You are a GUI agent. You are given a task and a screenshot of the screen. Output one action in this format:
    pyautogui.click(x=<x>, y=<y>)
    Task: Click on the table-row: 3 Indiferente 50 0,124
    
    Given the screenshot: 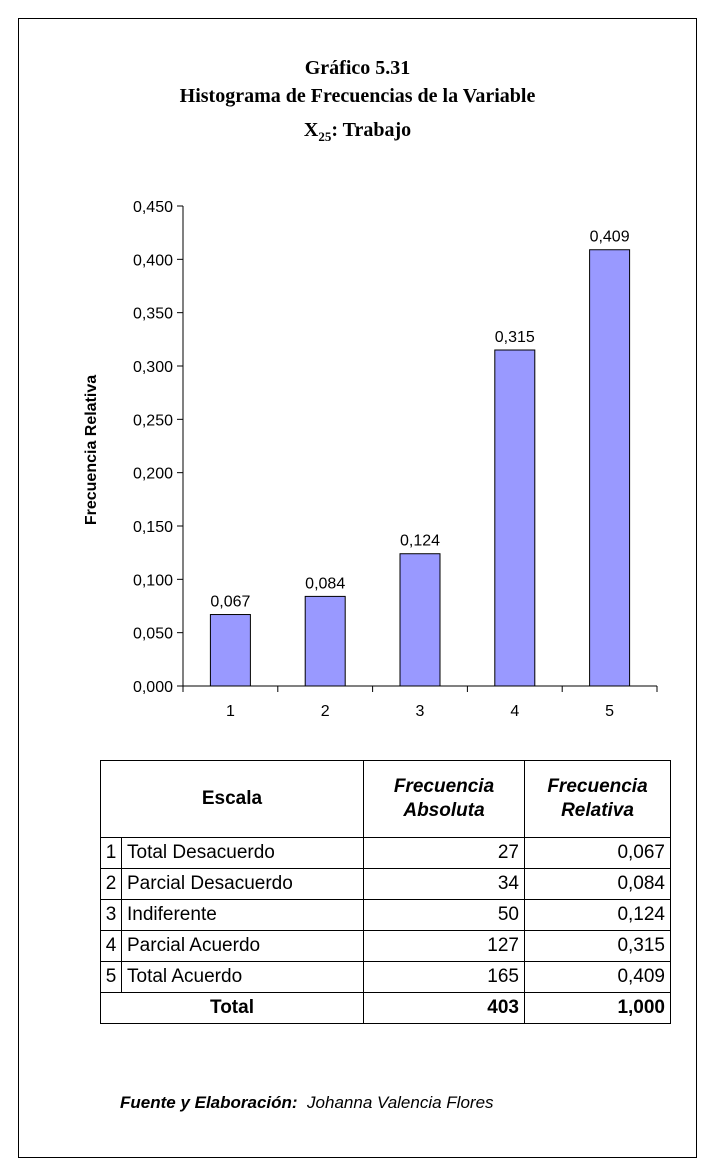 What is the action you would take?
    pyautogui.click(x=385, y=915)
    